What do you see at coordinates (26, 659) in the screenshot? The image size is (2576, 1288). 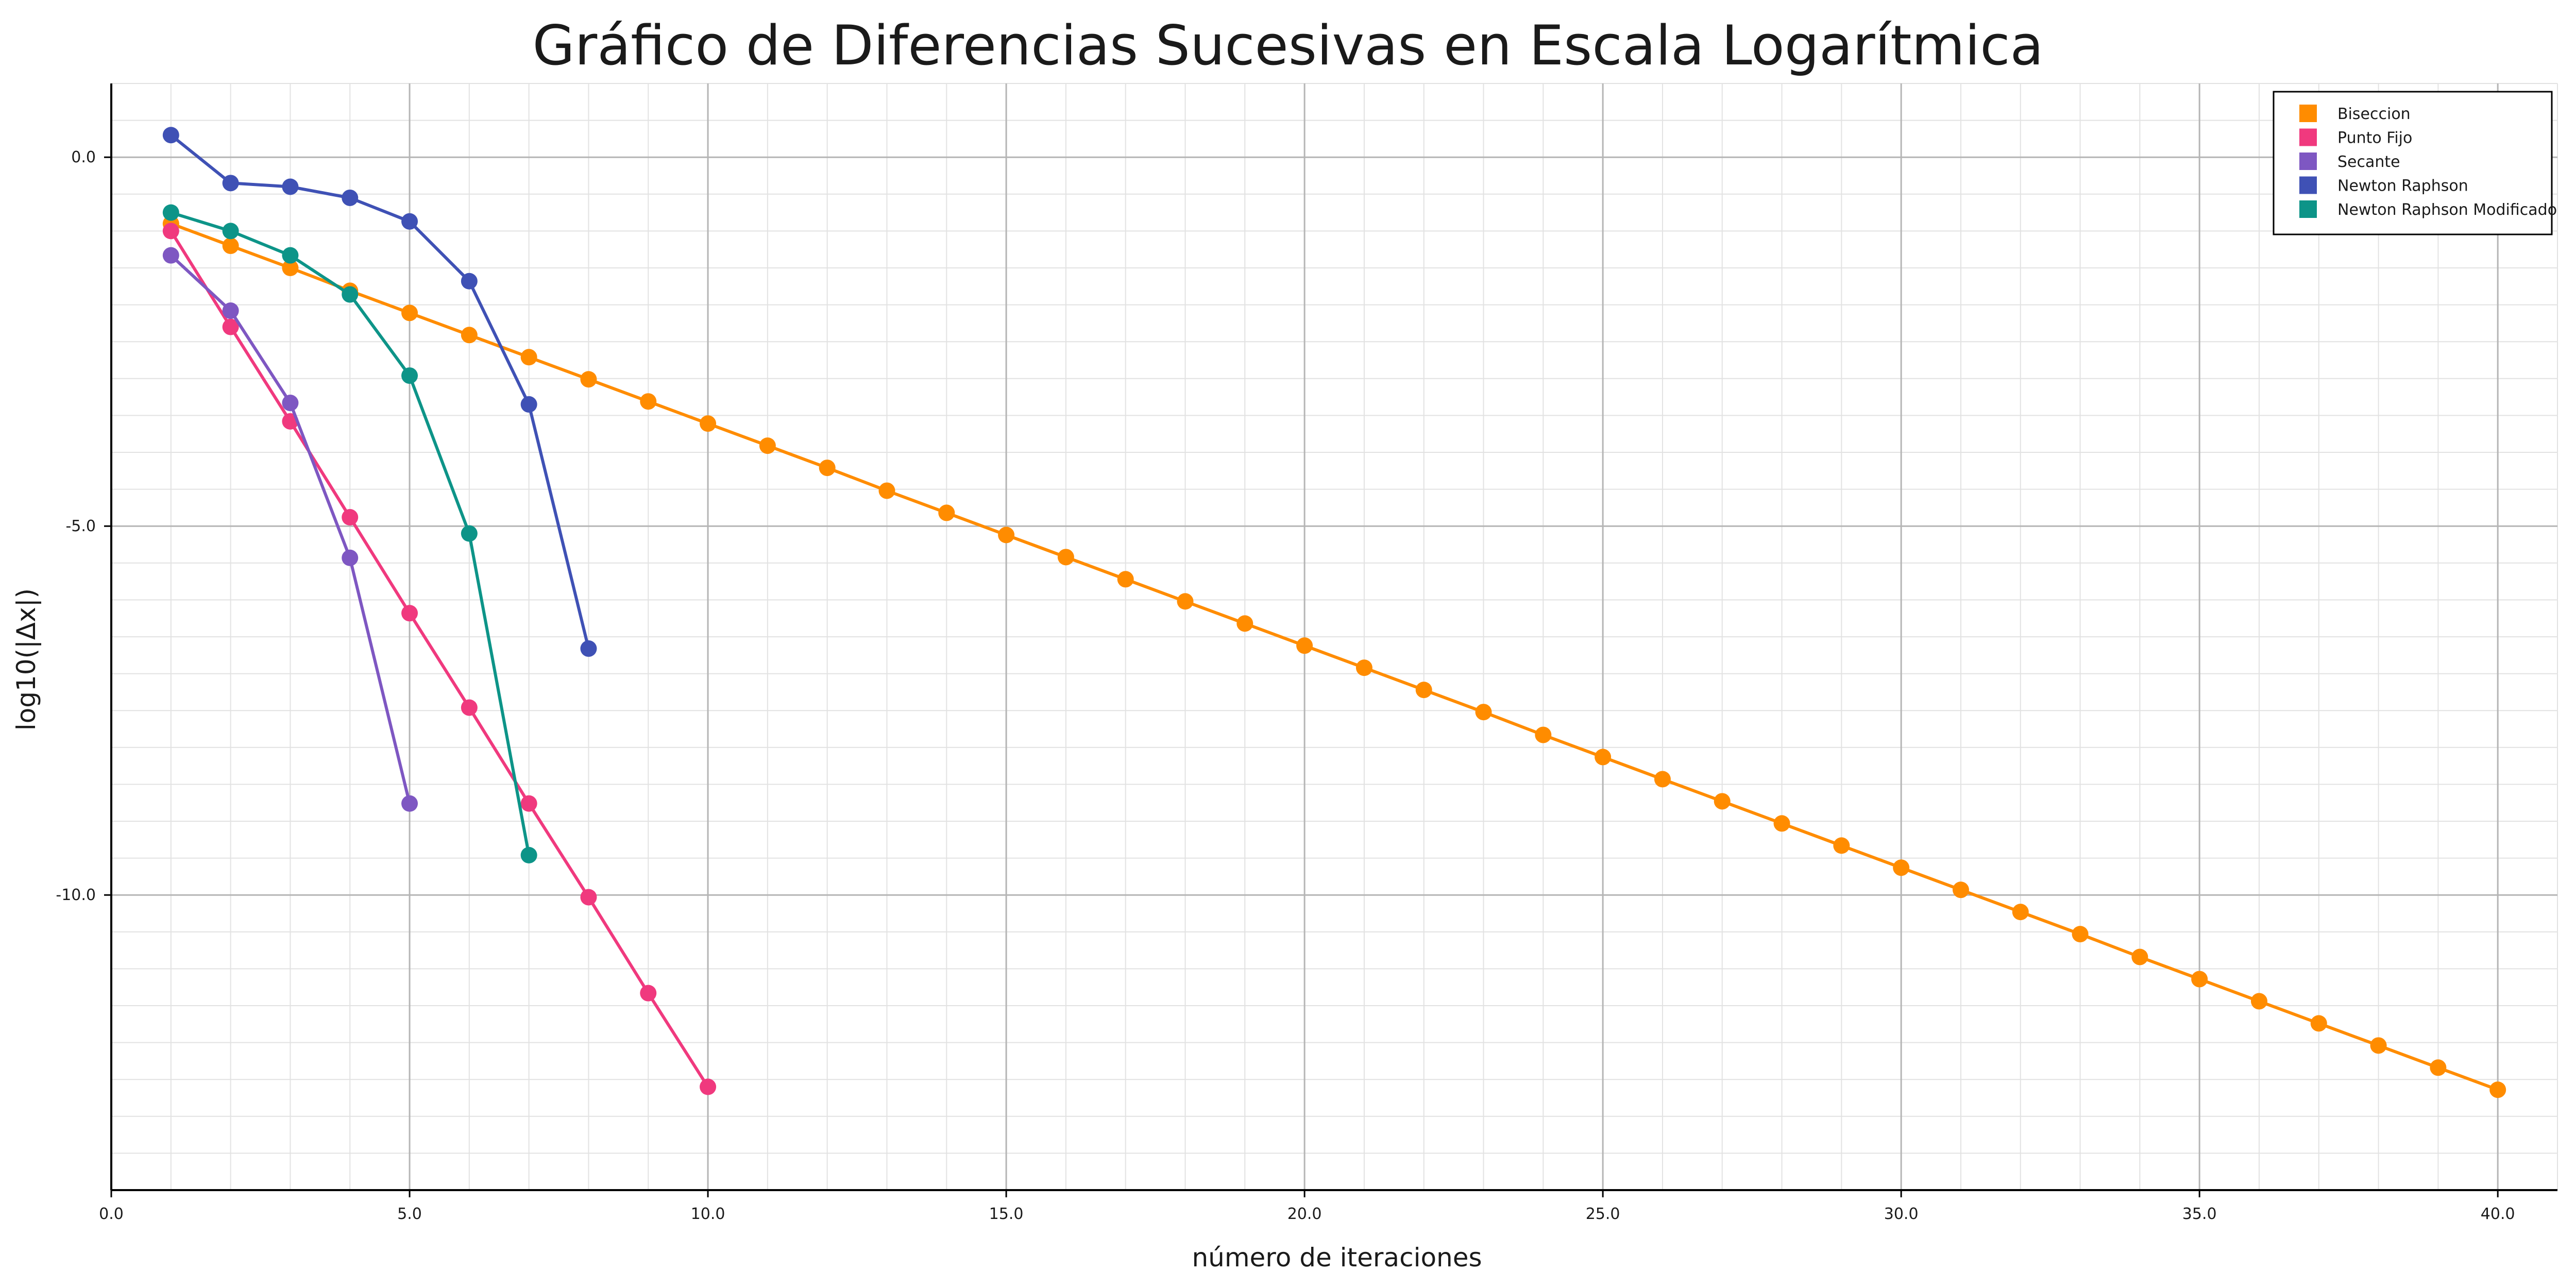 I see `y-axis-label: log10(|Δx|)` at bounding box center [26, 659].